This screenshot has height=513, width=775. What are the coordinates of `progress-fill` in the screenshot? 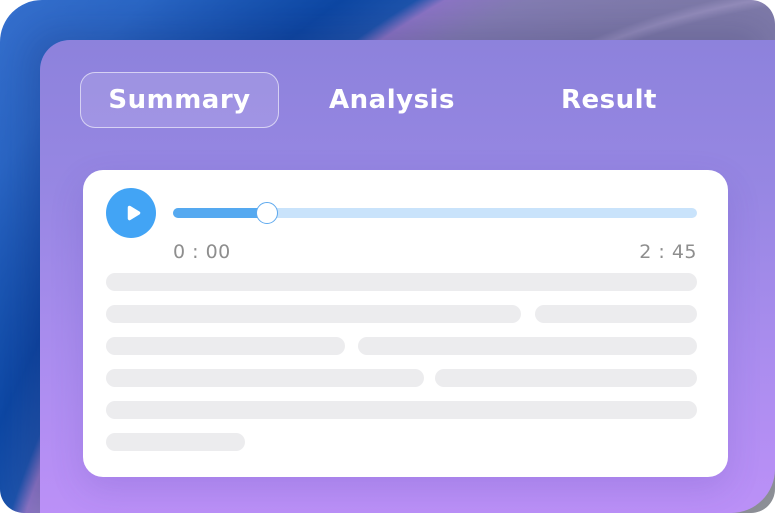 It's located at (220, 213).